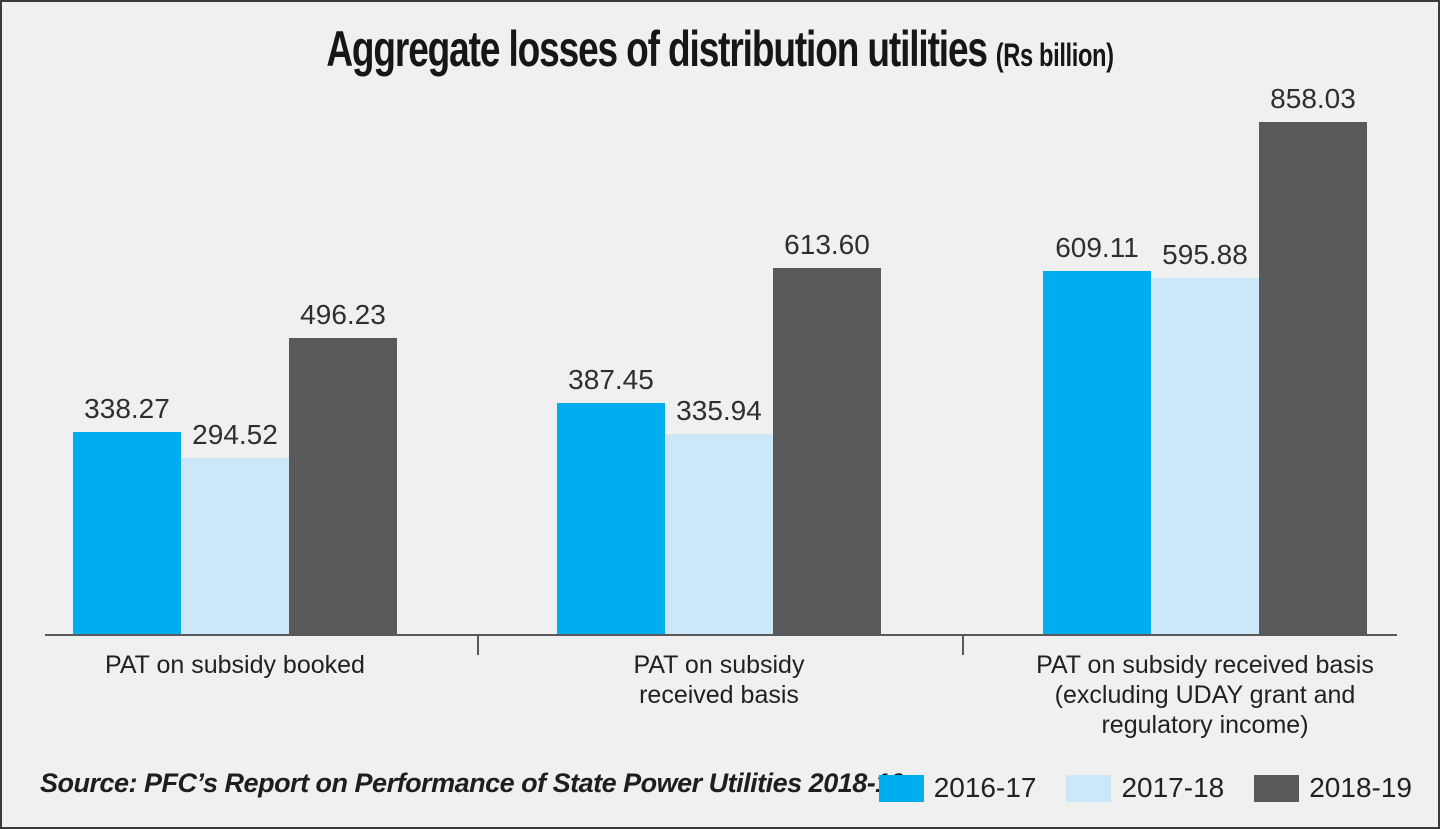 Image resolution: width=1440 pixels, height=829 pixels. What do you see at coordinates (1360, 787) in the screenshot?
I see `legend-label: 2018-19` at bounding box center [1360, 787].